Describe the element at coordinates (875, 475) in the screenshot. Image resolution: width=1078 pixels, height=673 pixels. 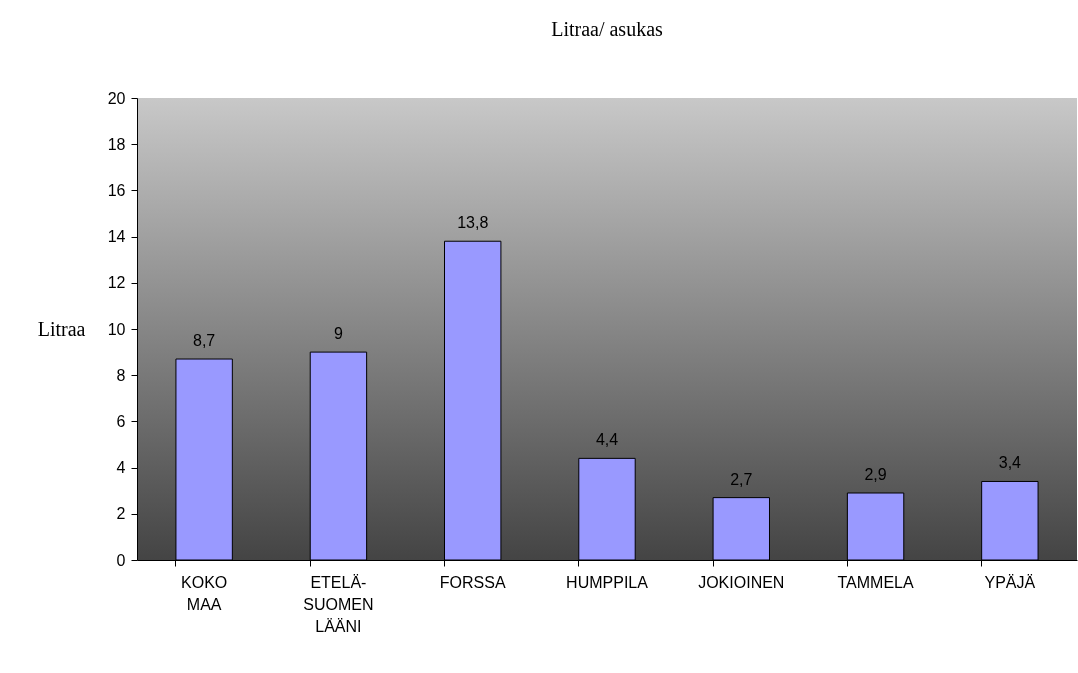
I see `data-label: 2,9` at that location.